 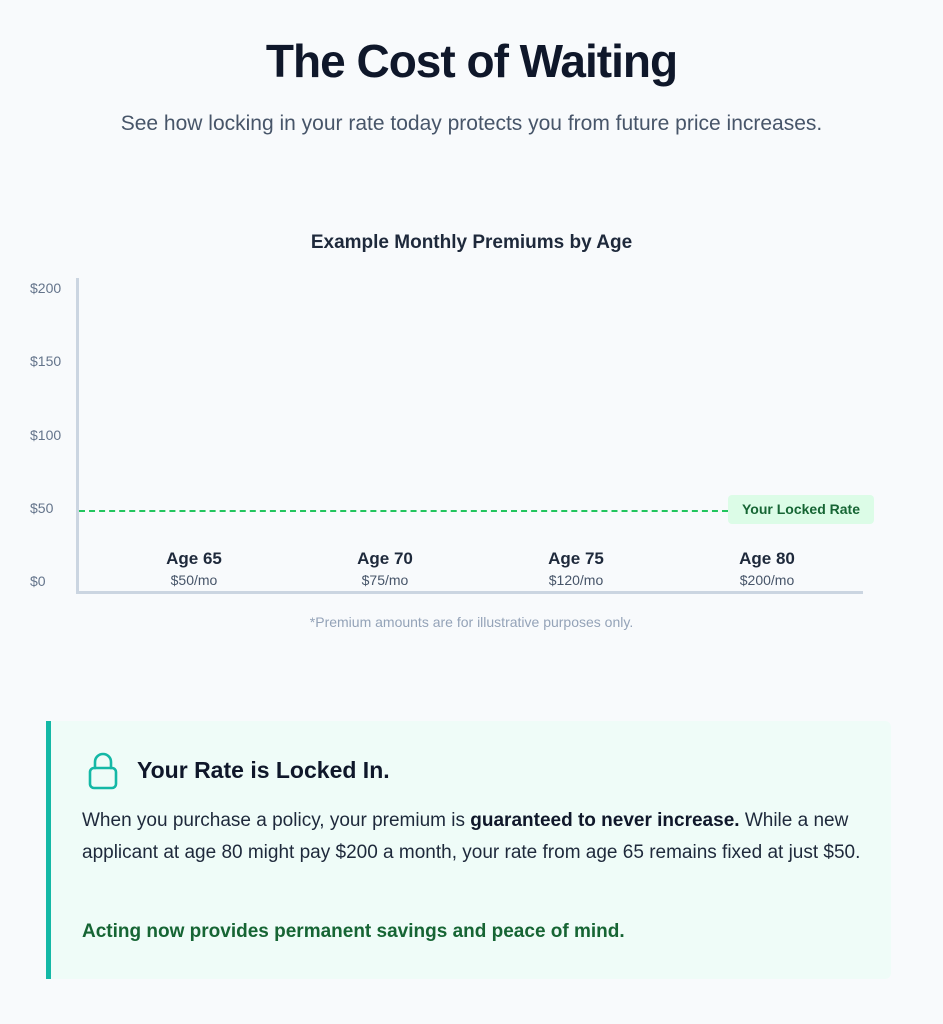 What do you see at coordinates (103, 771) in the screenshot?
I see `lock-icon` at bounding box center [103, 771].